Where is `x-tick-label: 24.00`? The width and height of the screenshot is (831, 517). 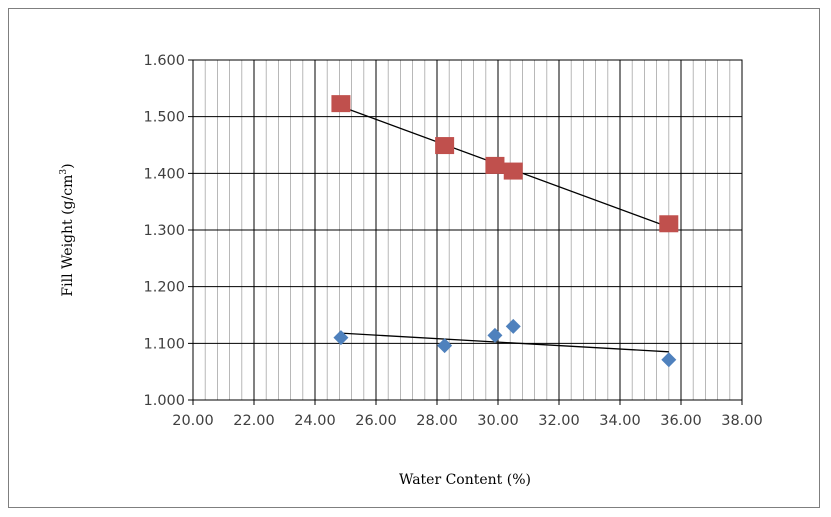 x-tick-label: 24.00 is located at coordinates (315, 421).